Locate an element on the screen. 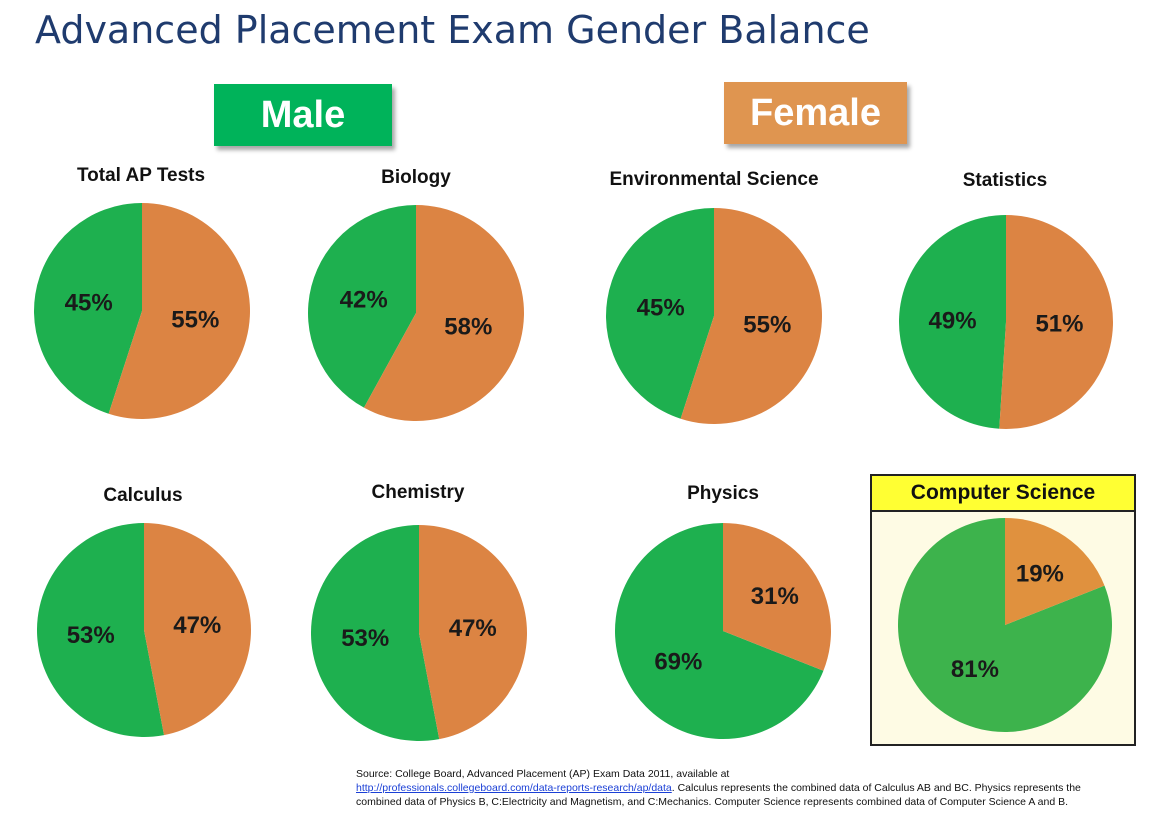 This screenshot has height=835, width=1149. pie-label-biology-female: 58% is located at coordinates (468, 326).